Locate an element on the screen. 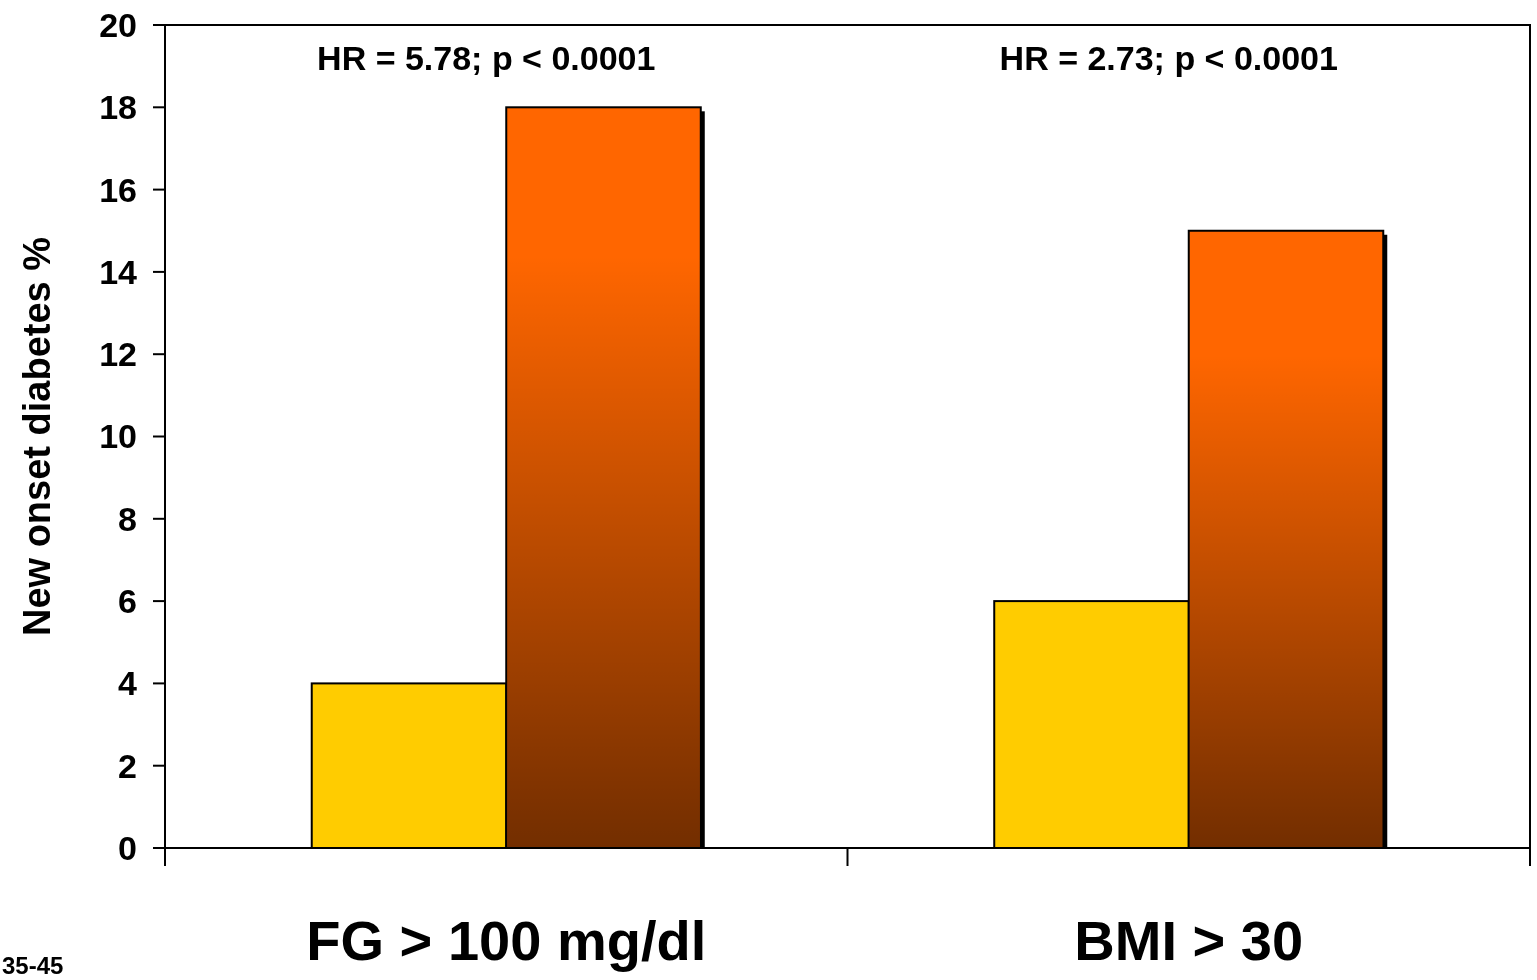 The image size is (1537, 980). y-tick-label: 8 is located at coordinates (127, 518).